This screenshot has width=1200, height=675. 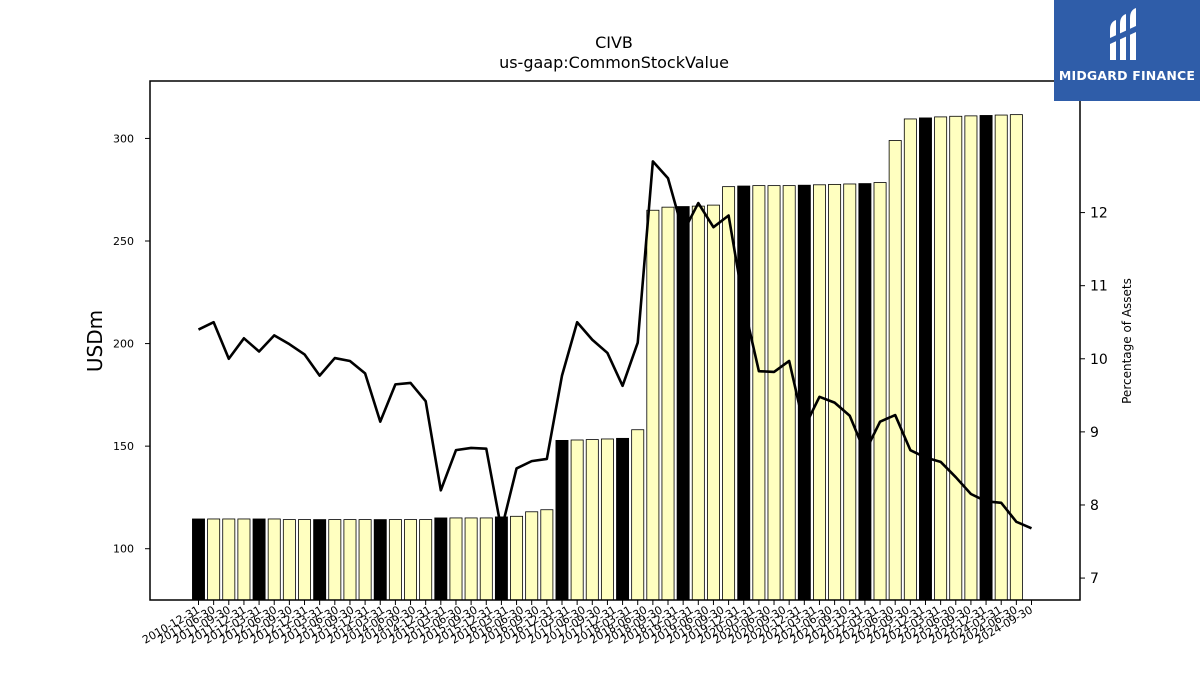 I want to click on y-tick-label: 250, so click(x=123, y=241).